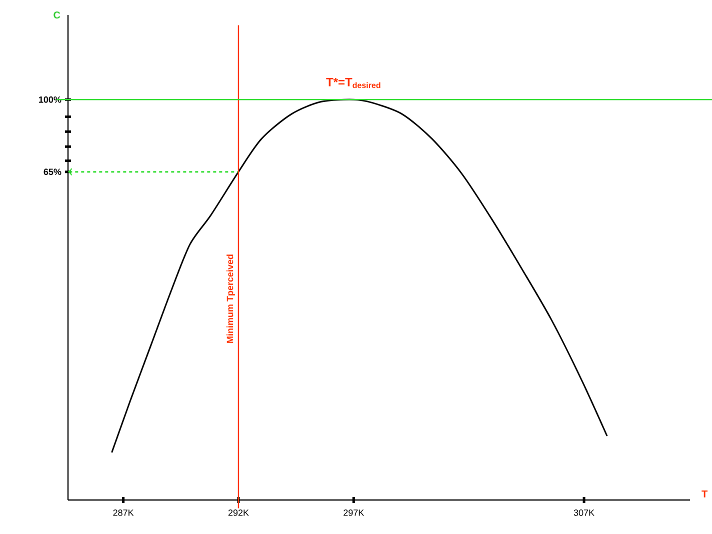 Image resolution: width=712 pixels, height=534 pixels. Describe the element at coordinates (53, 172) in the screenshot. I see `y-tick-label: 65%` at that location.